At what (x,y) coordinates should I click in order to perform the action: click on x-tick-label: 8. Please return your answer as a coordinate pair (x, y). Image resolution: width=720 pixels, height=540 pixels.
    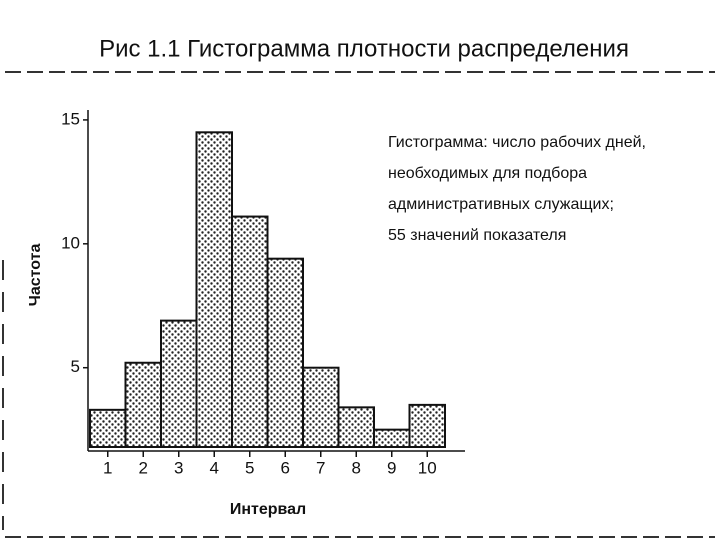
    Looking at the image, I should click on (356, 467).